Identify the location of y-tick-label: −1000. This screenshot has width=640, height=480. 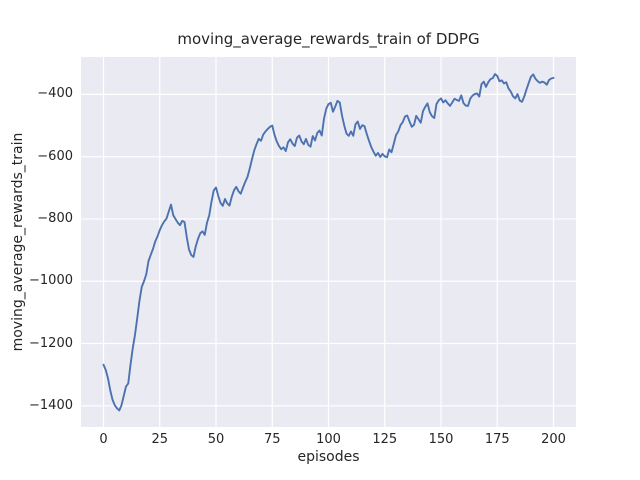
(51, 281).